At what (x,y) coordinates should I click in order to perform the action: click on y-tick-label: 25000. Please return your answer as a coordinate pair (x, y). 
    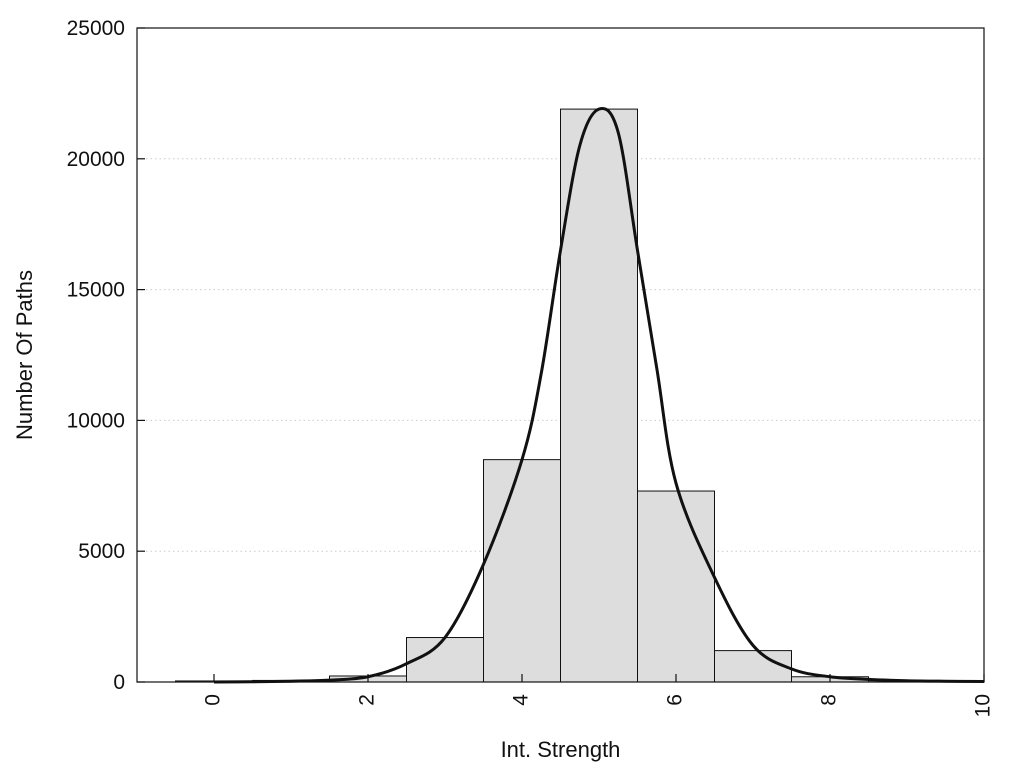
    Looking at the image, I should click on (96, 28).